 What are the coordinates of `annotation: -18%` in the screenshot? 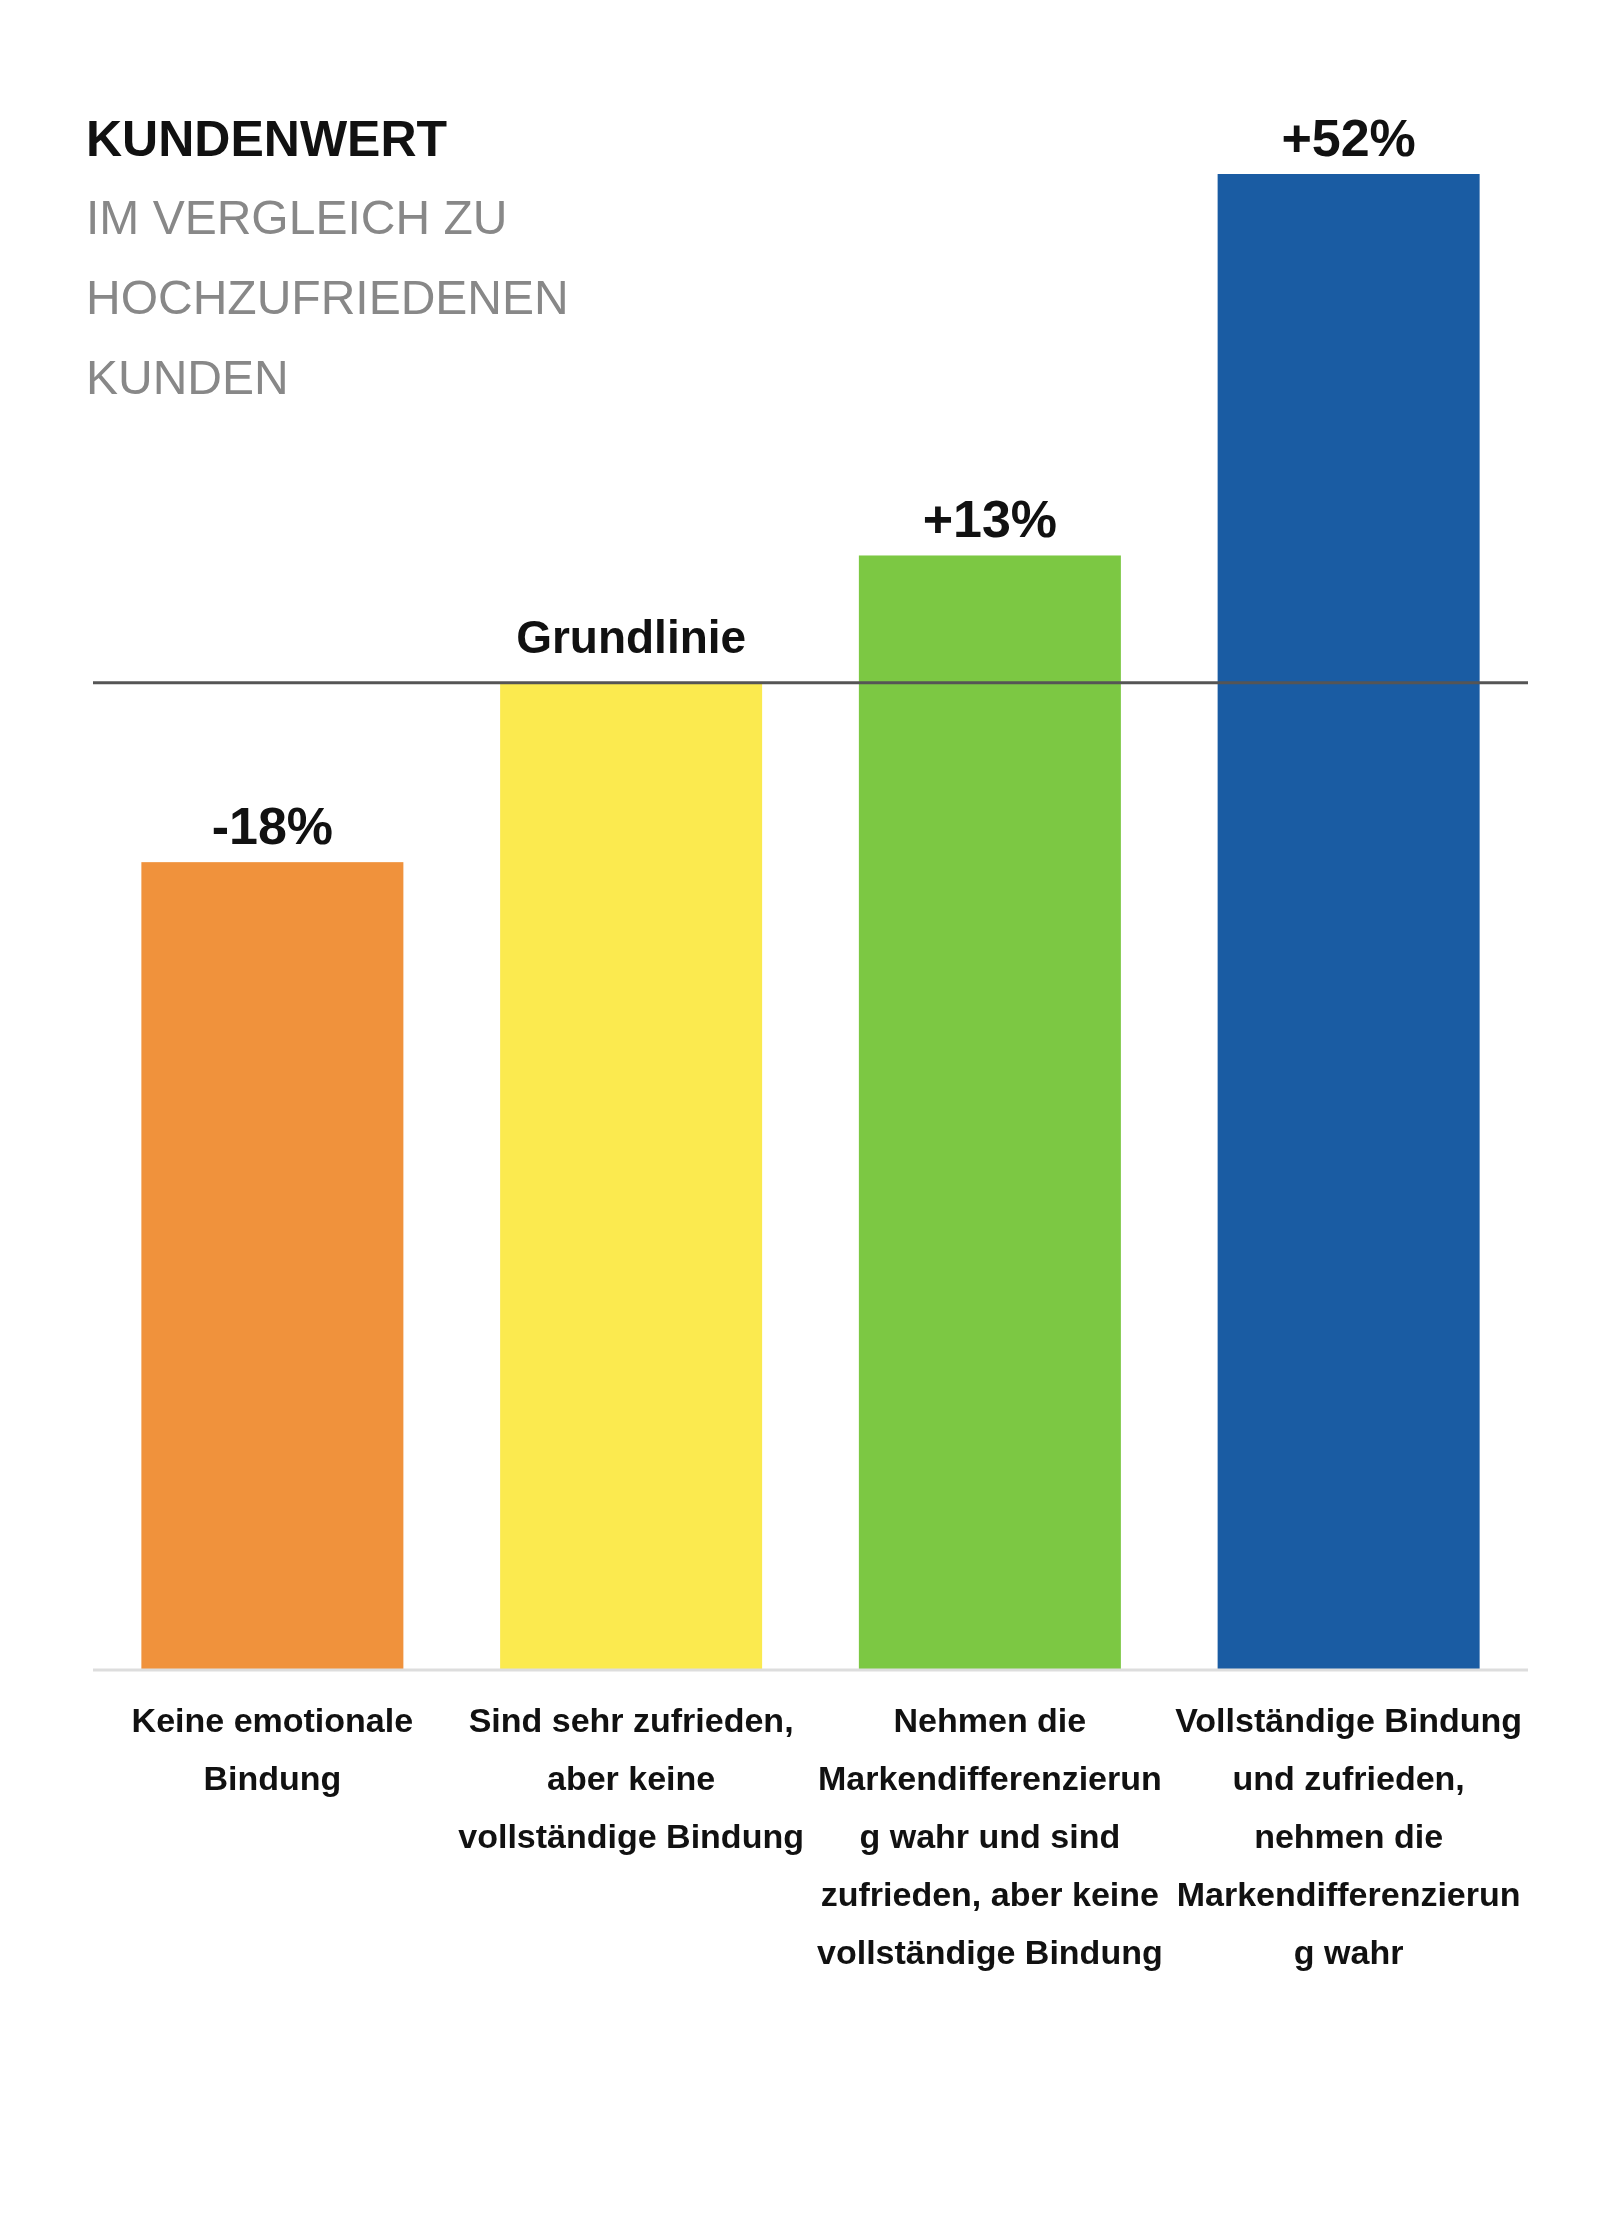 It's located at (272, 826).